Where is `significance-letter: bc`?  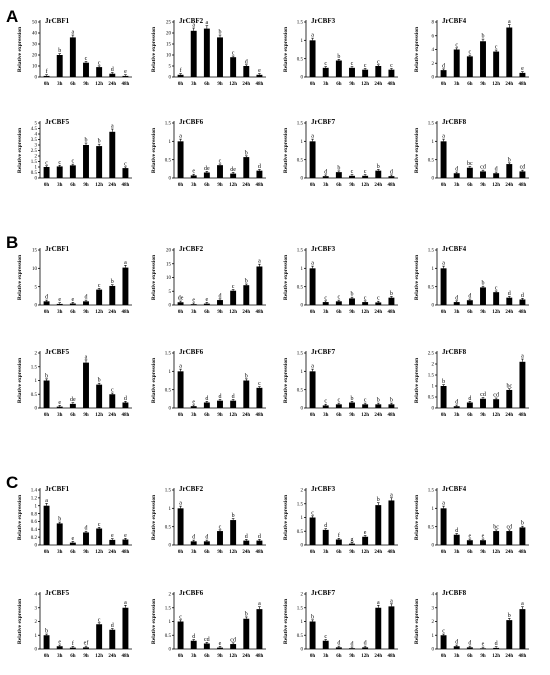 significance-letter: bc is located at coordinates (496, 527).